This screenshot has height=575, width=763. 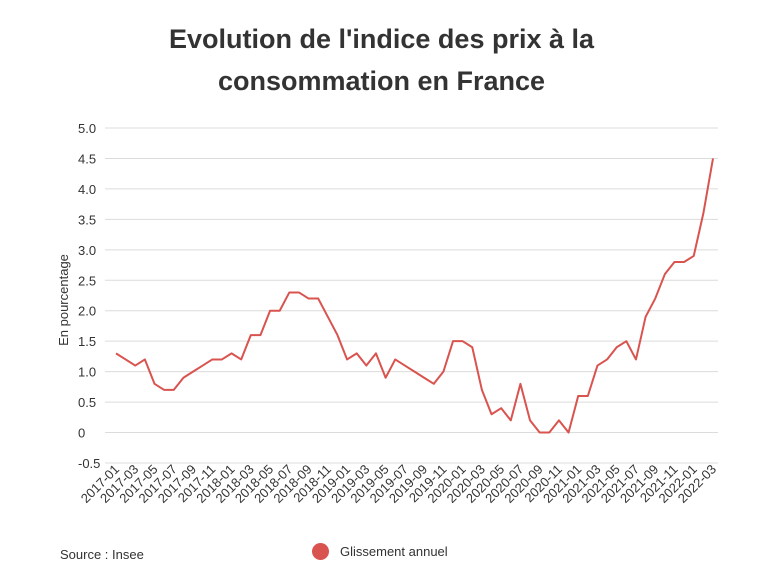 What do you see at coordinates (87, 250) in the screenshot?
I see `y-tick-label: 3.0` at bounding box center [87, 250].